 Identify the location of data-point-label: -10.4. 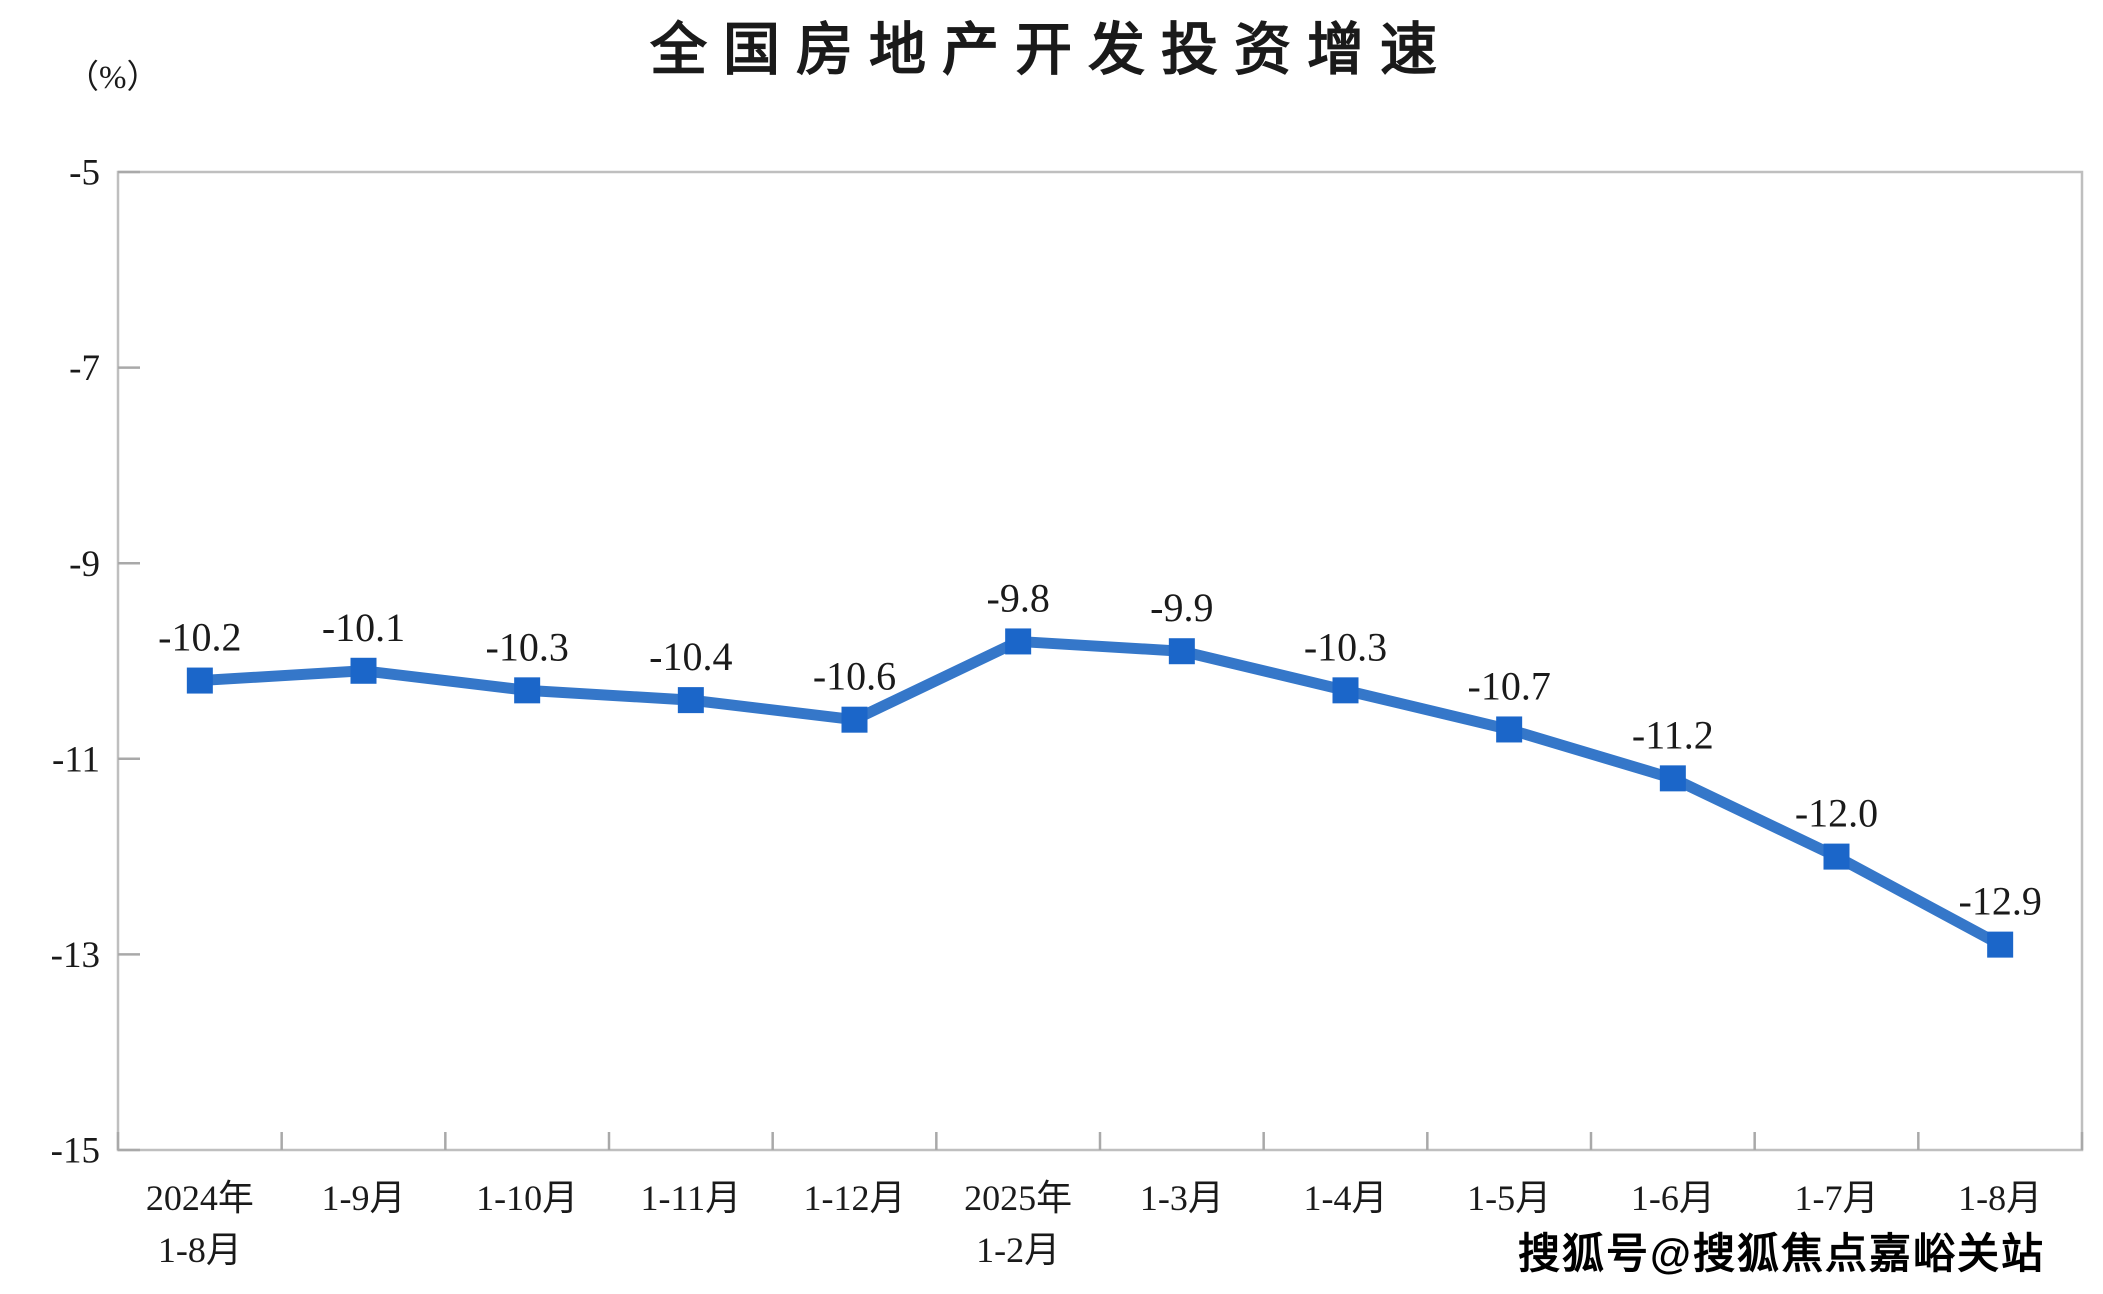
(690, 656).